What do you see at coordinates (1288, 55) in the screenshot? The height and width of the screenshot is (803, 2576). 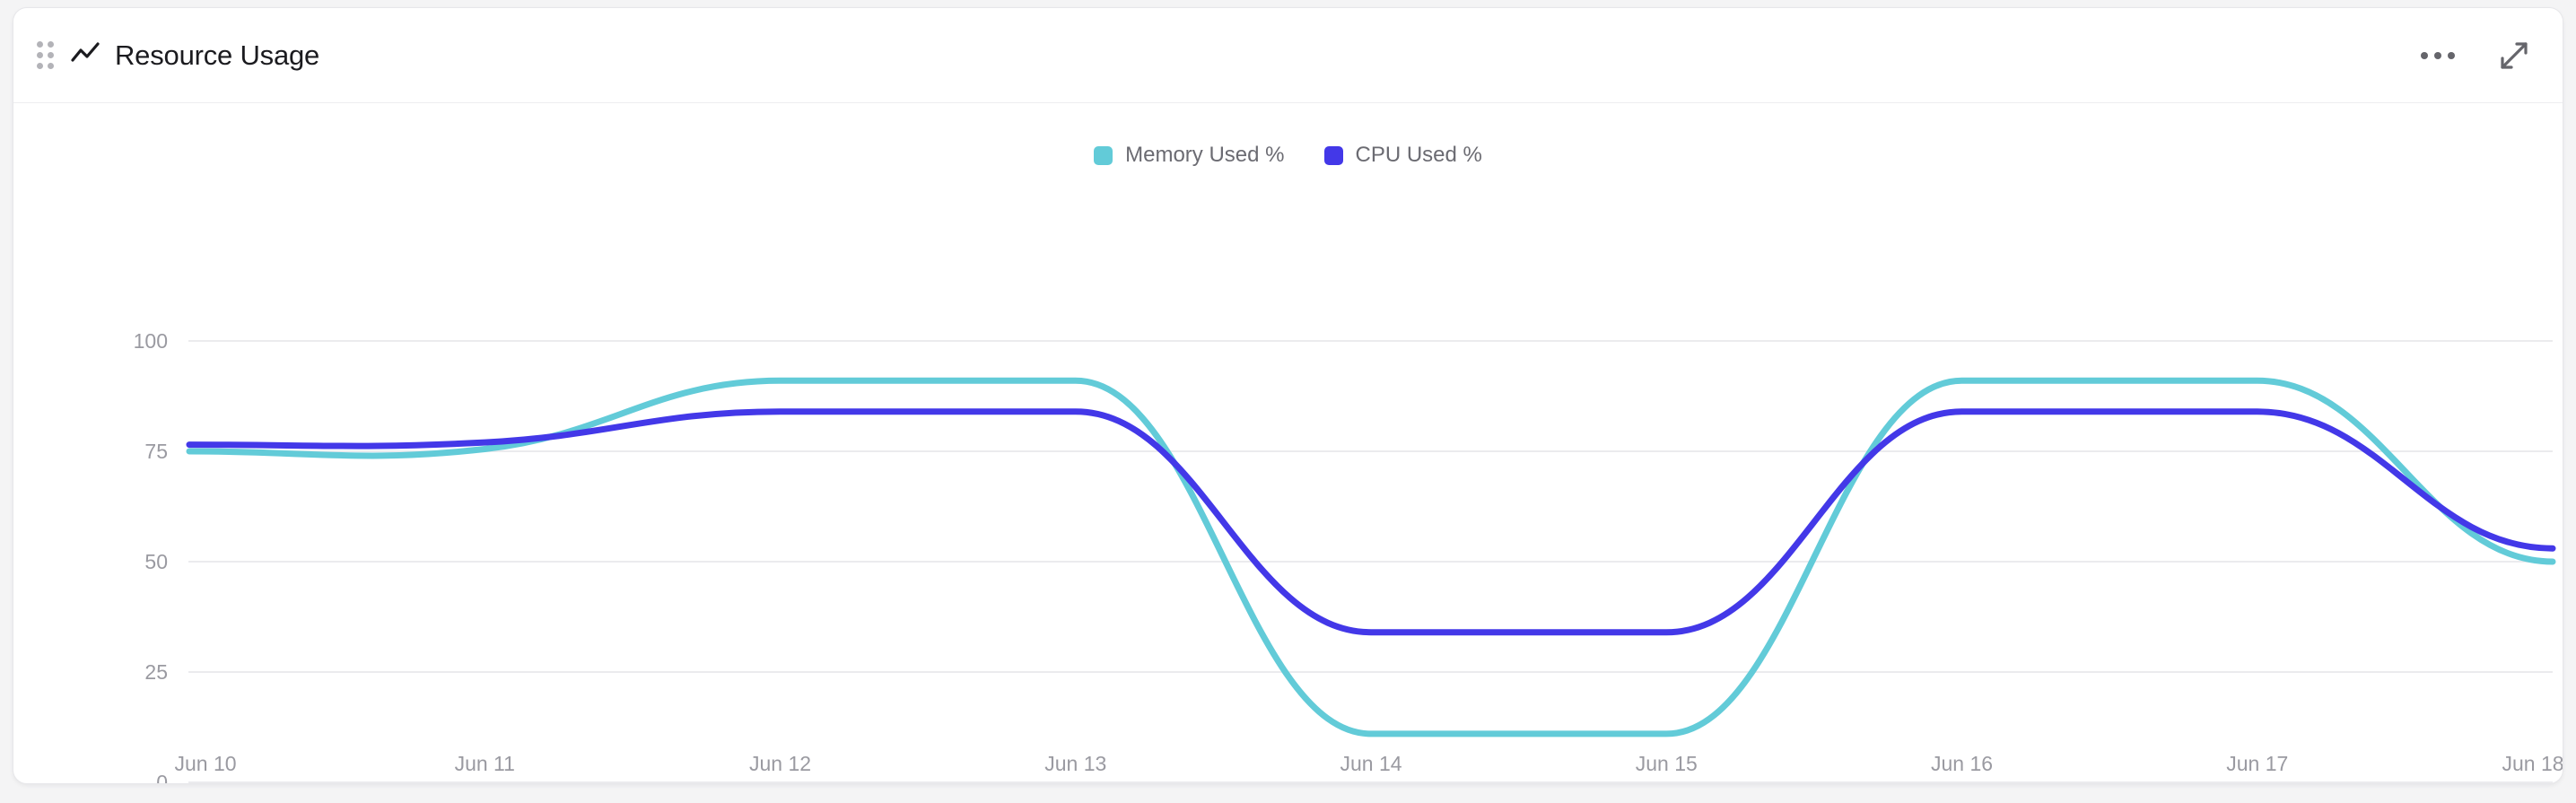 I see `card-header: Resource Usage` at bounding box center [1288, 55].